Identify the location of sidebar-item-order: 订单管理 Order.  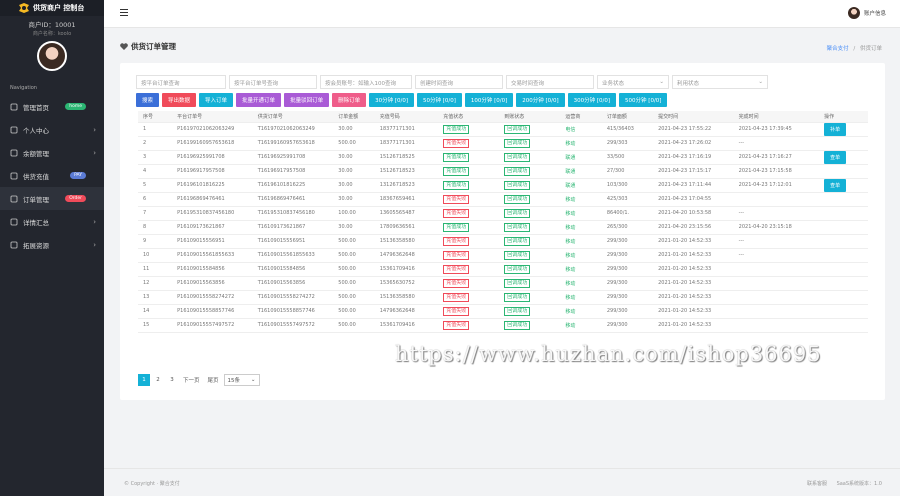
(52, 198).